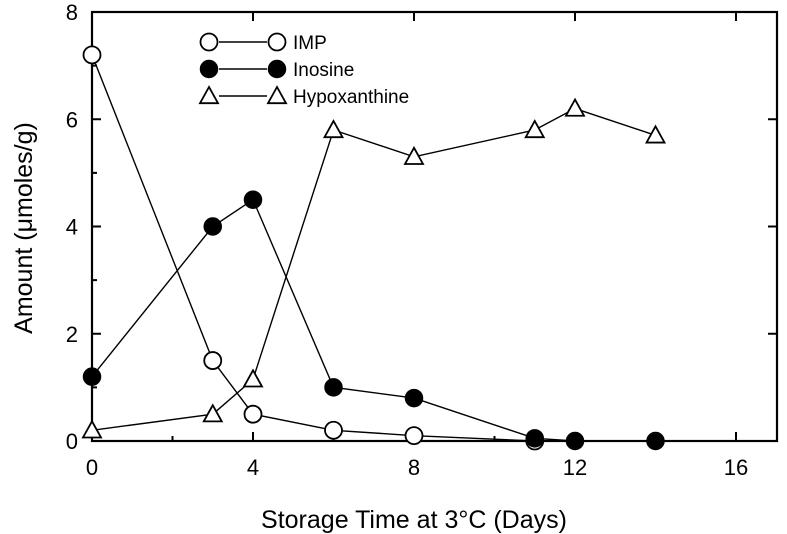 Image resolution: width=787 pixels, height=534 pixels. Describe the element at coordinates (72, 334) in the screenshot. I see `y-tick-label: 2` at that location.